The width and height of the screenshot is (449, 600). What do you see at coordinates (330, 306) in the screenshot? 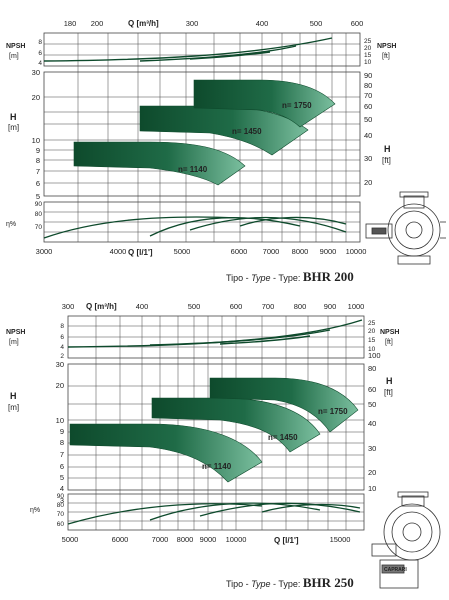
I see `q-m3h-tick: 900` at bounding box center [330, 306].